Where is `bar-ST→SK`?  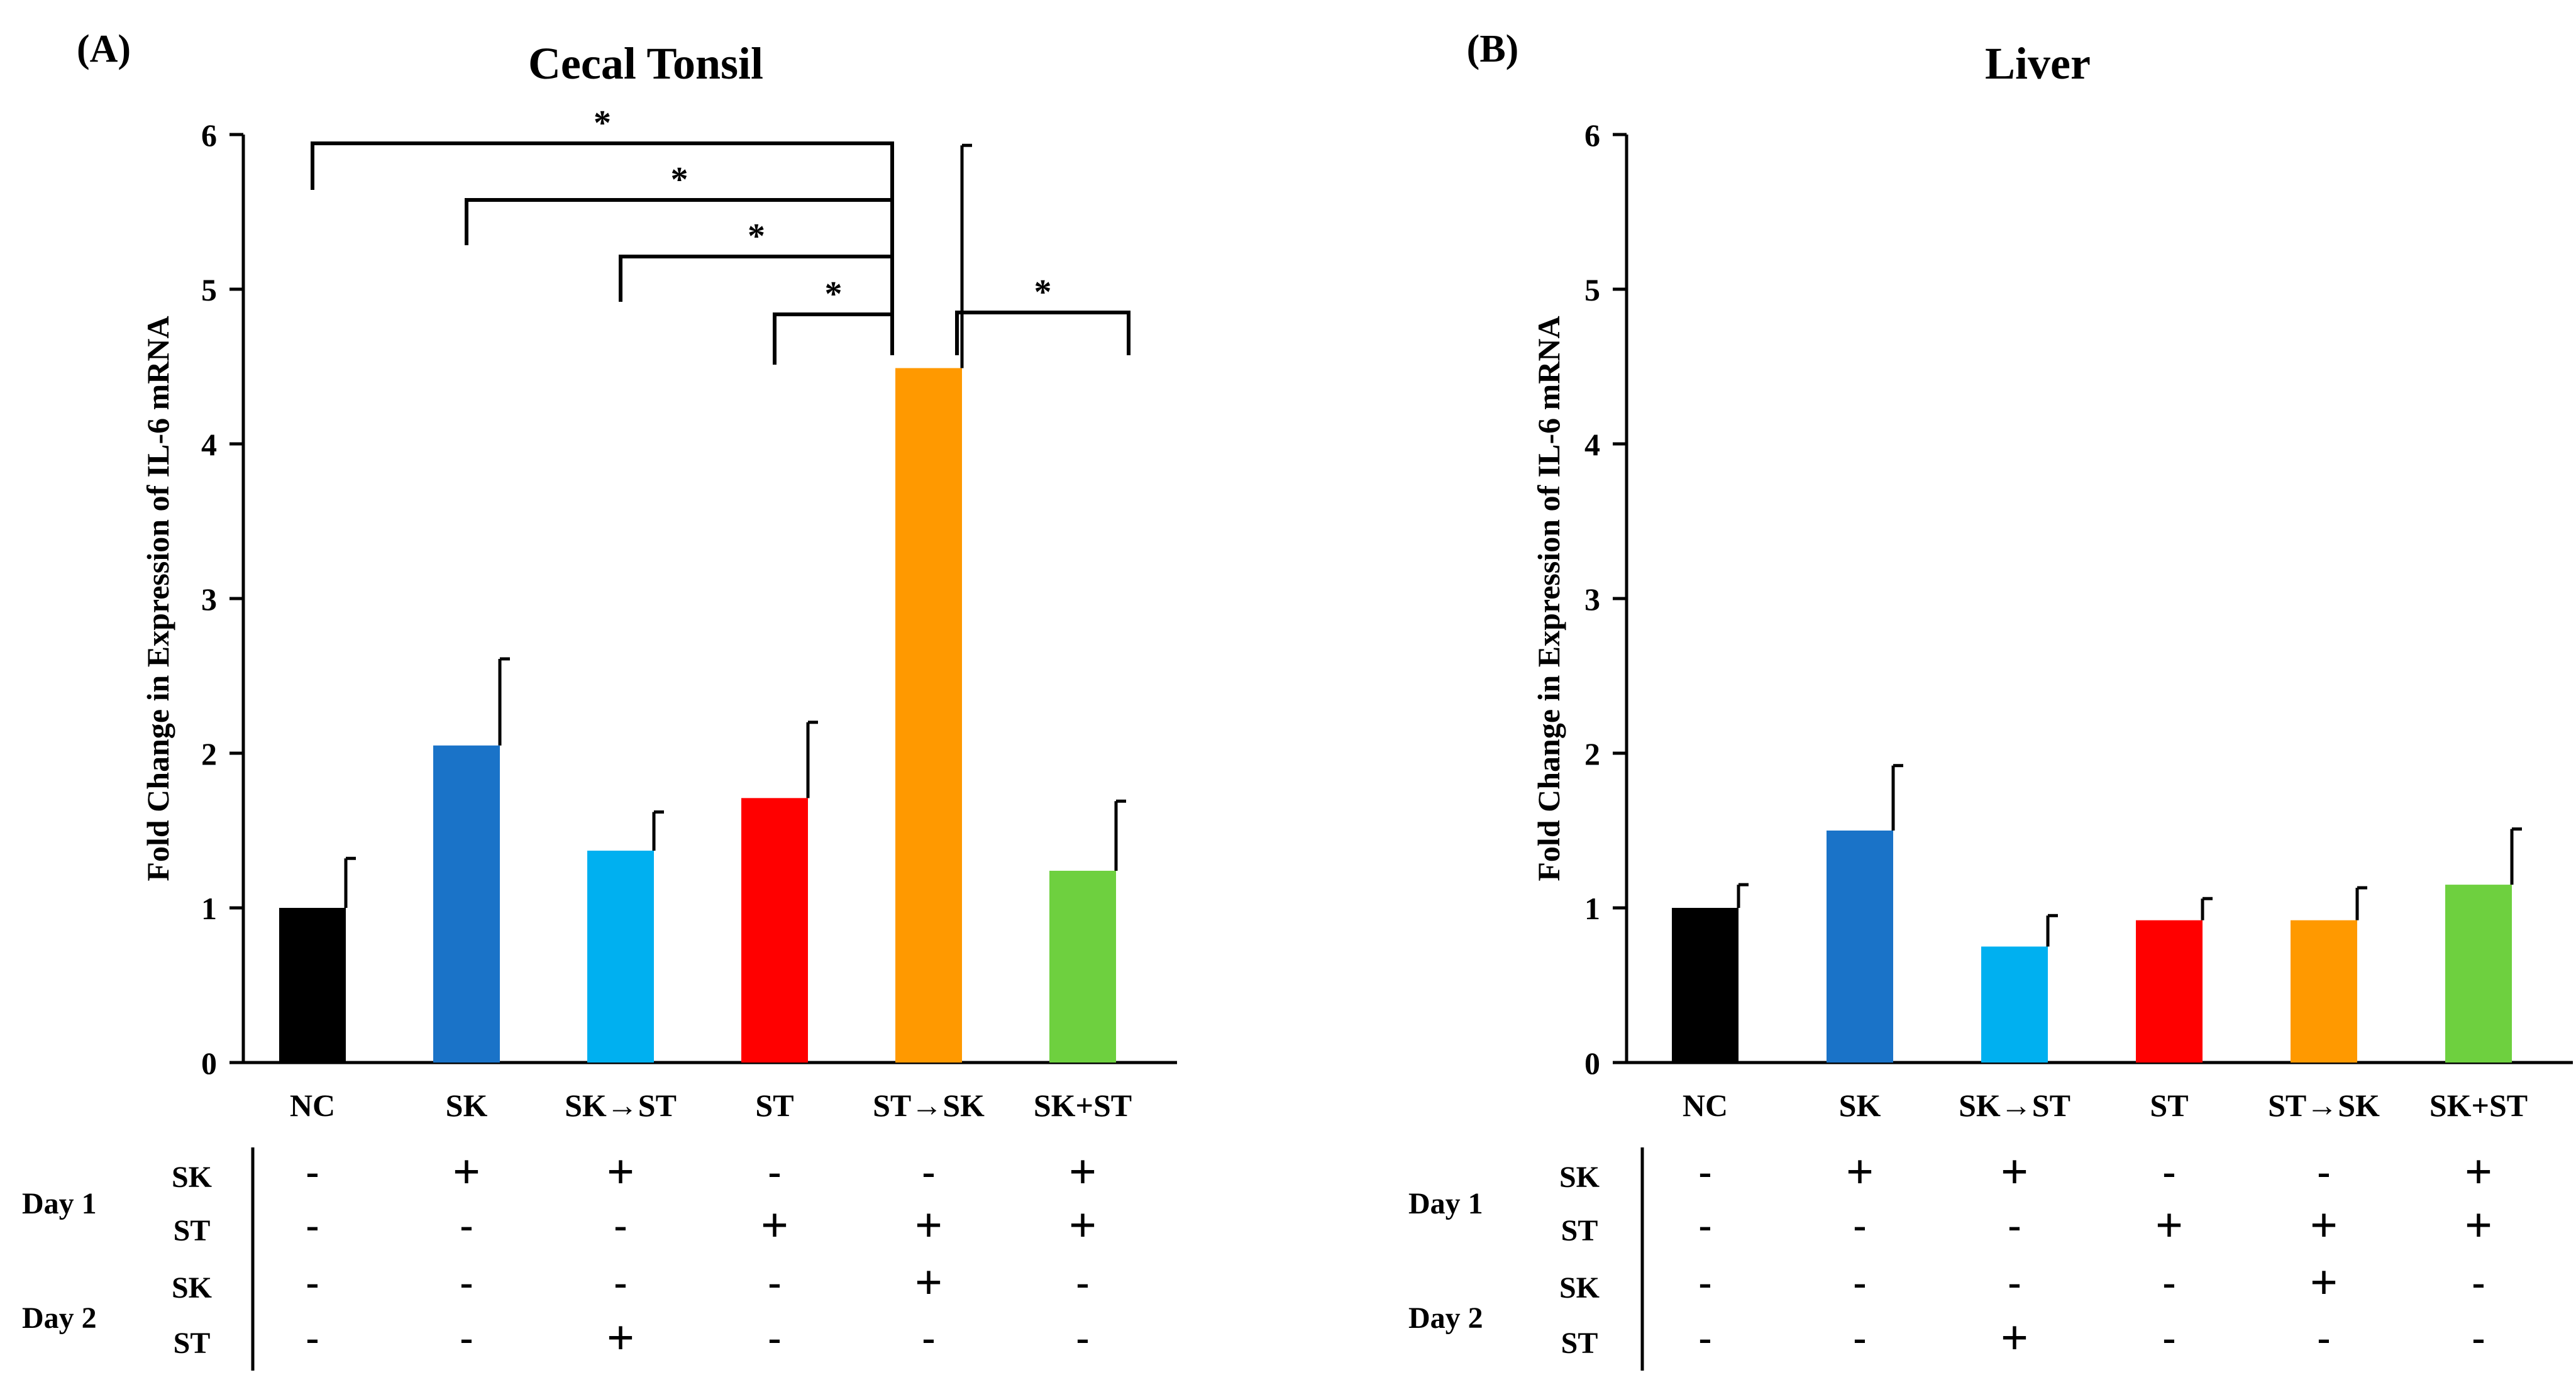 bar-ST→SK is located at coordinates (928, 715).